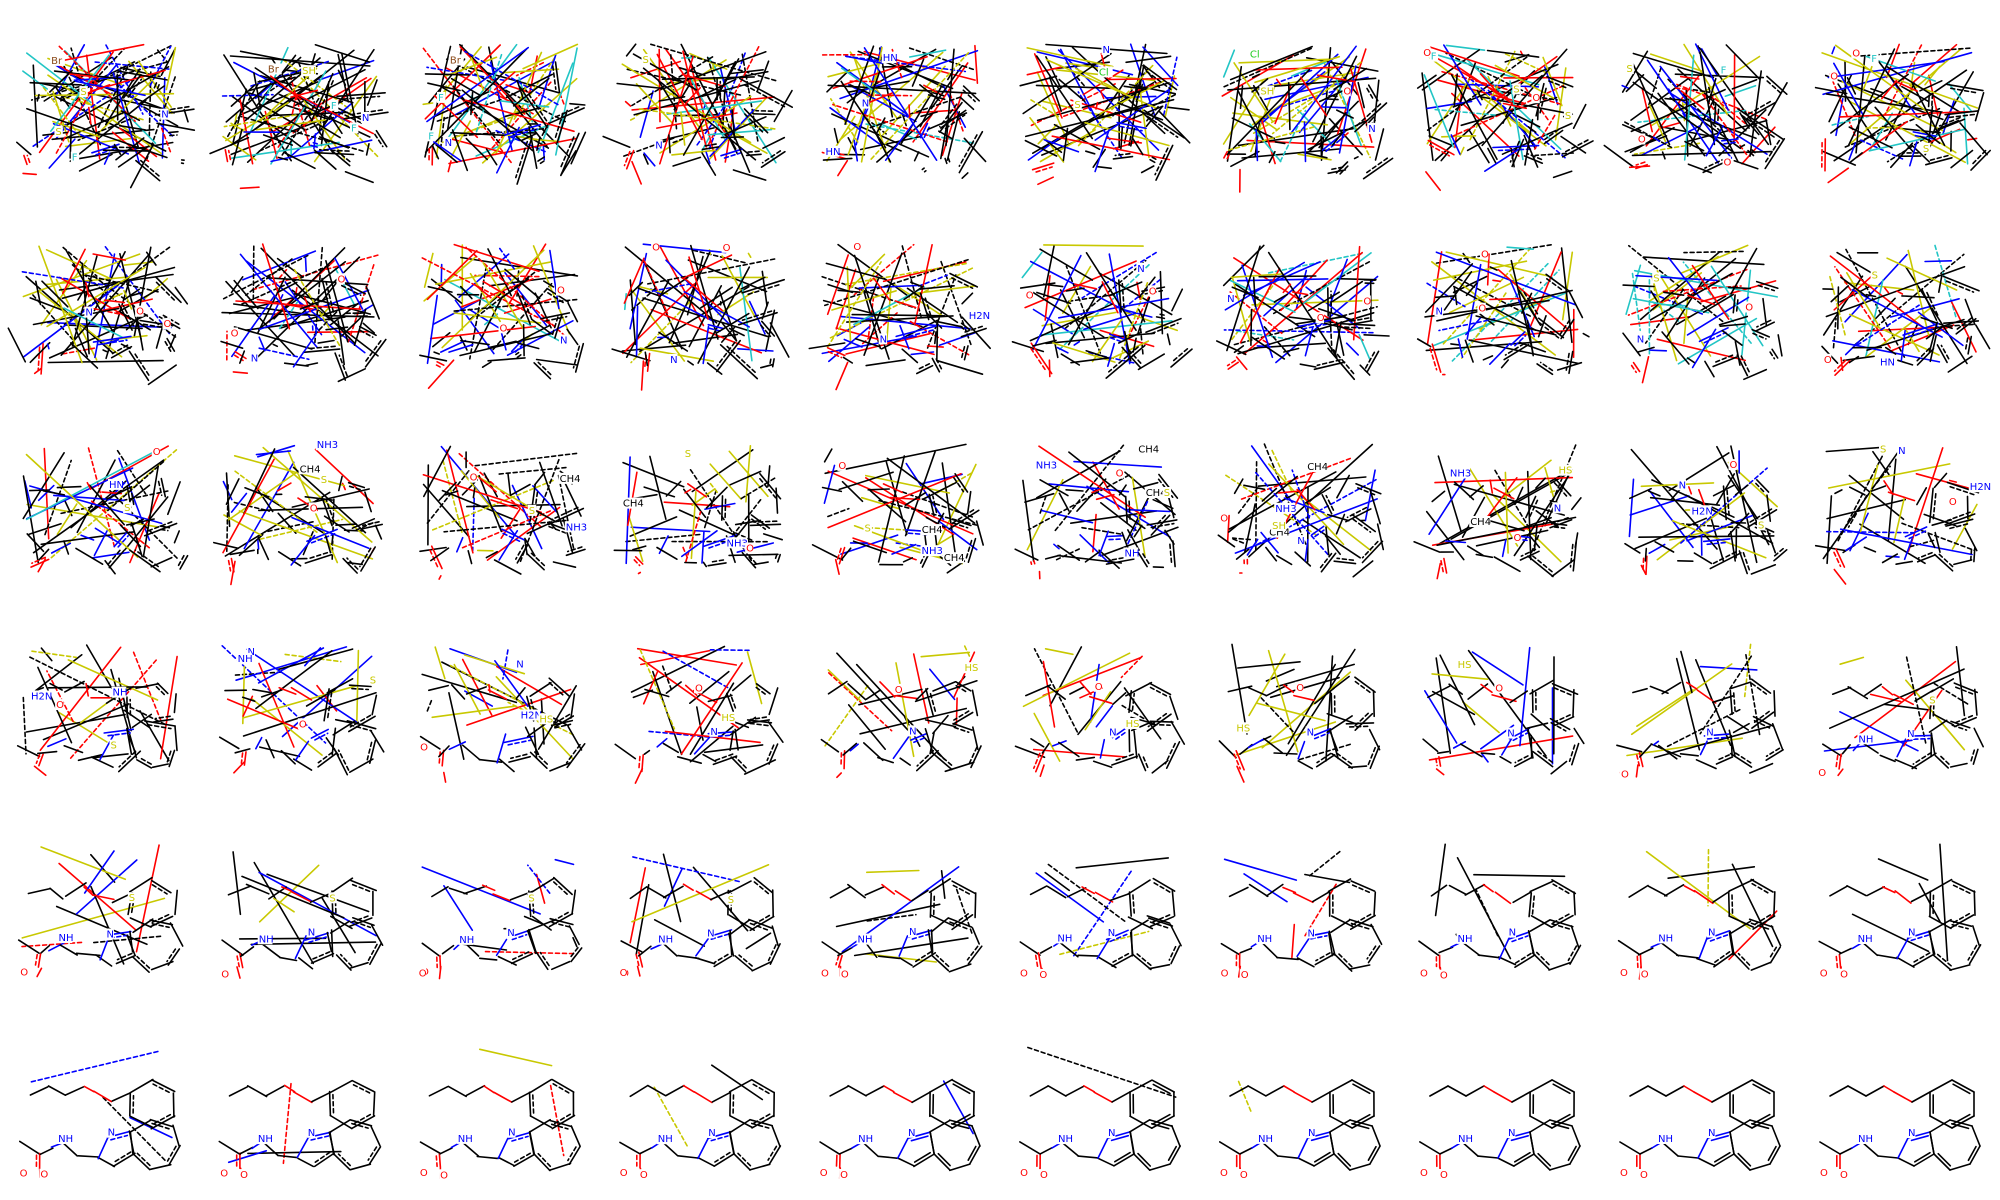 The height and width of the screenshot is (1200, 2000). What do you see at coordinates (334, 106) in the screenshot?
I see `atom-label: F` at bounding box center [334, 106].